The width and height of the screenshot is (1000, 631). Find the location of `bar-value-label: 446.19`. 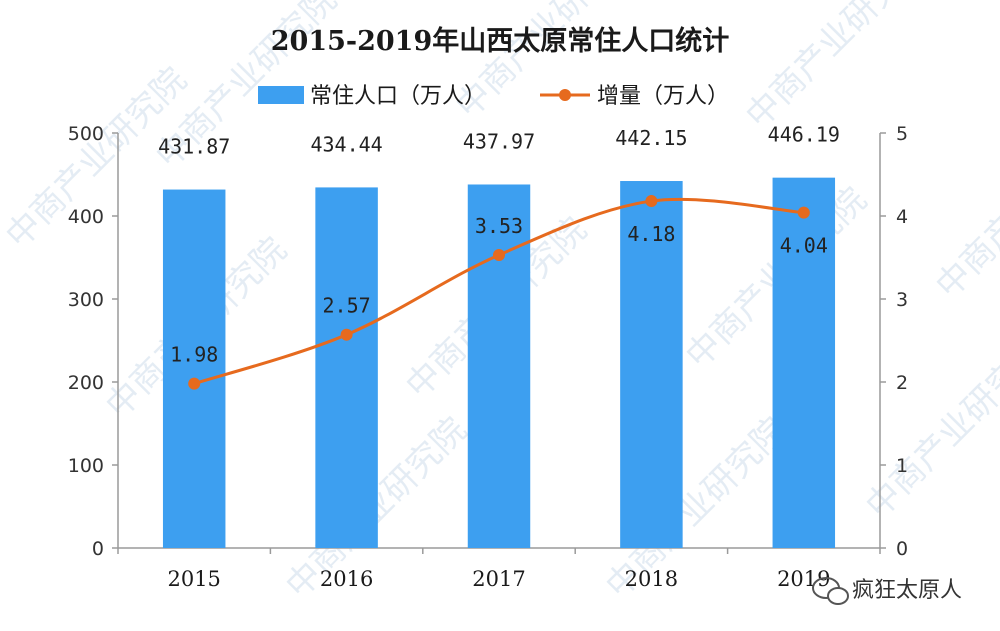

bar-value-label: 446.19 is located at coordinates (804, 135).